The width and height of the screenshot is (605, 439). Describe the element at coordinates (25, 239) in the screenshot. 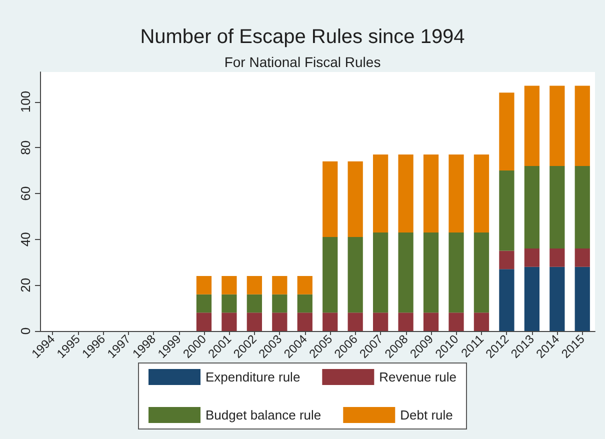

I see `y-tick-label: 40` at that location.